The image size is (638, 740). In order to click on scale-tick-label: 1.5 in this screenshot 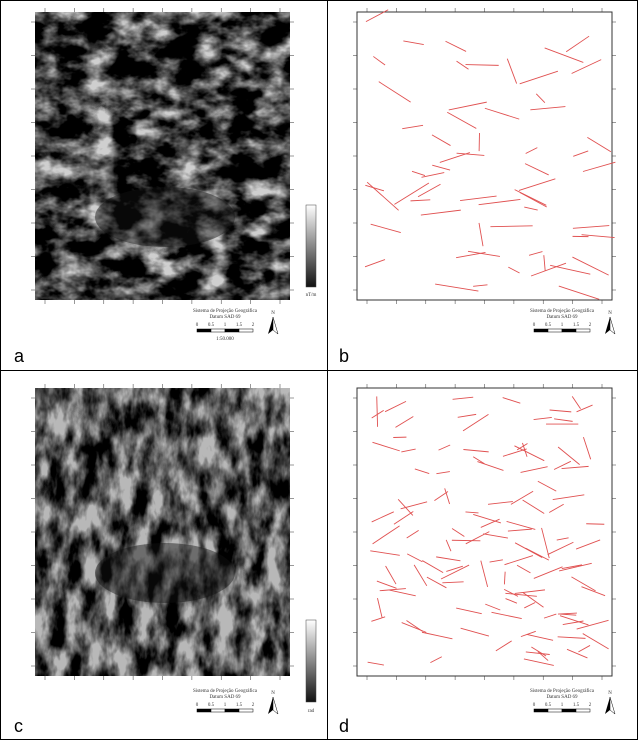, I will do `click(239, 705)`.